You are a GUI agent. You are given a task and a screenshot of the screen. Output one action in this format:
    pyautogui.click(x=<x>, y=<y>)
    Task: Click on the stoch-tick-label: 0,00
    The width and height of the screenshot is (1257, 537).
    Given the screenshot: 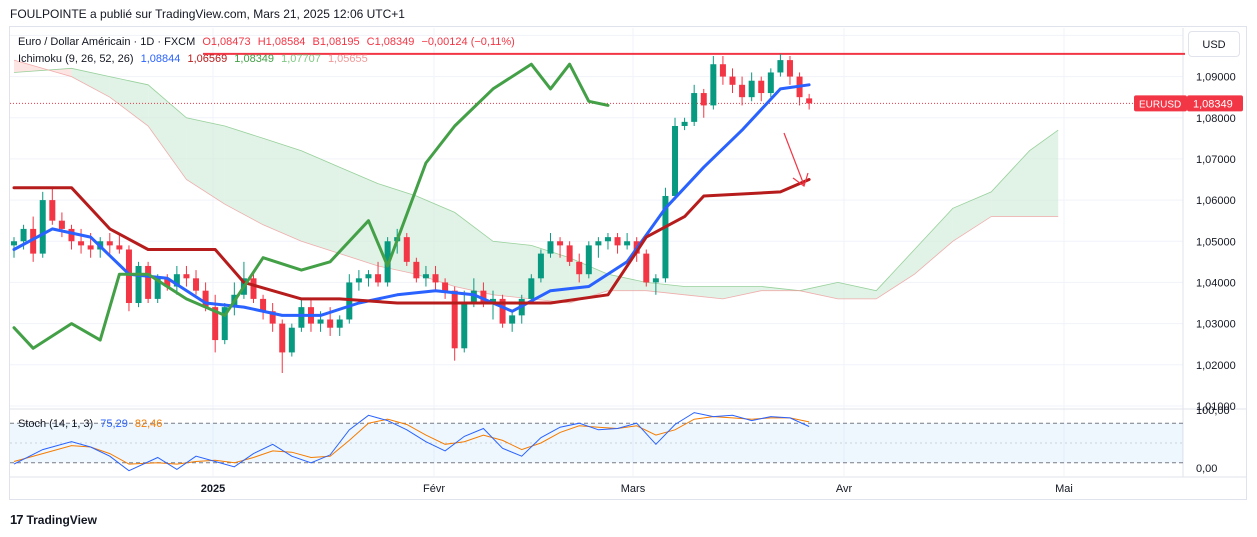 What is the action you would take?
    pyautogui.click(x=1206, y=469)
    